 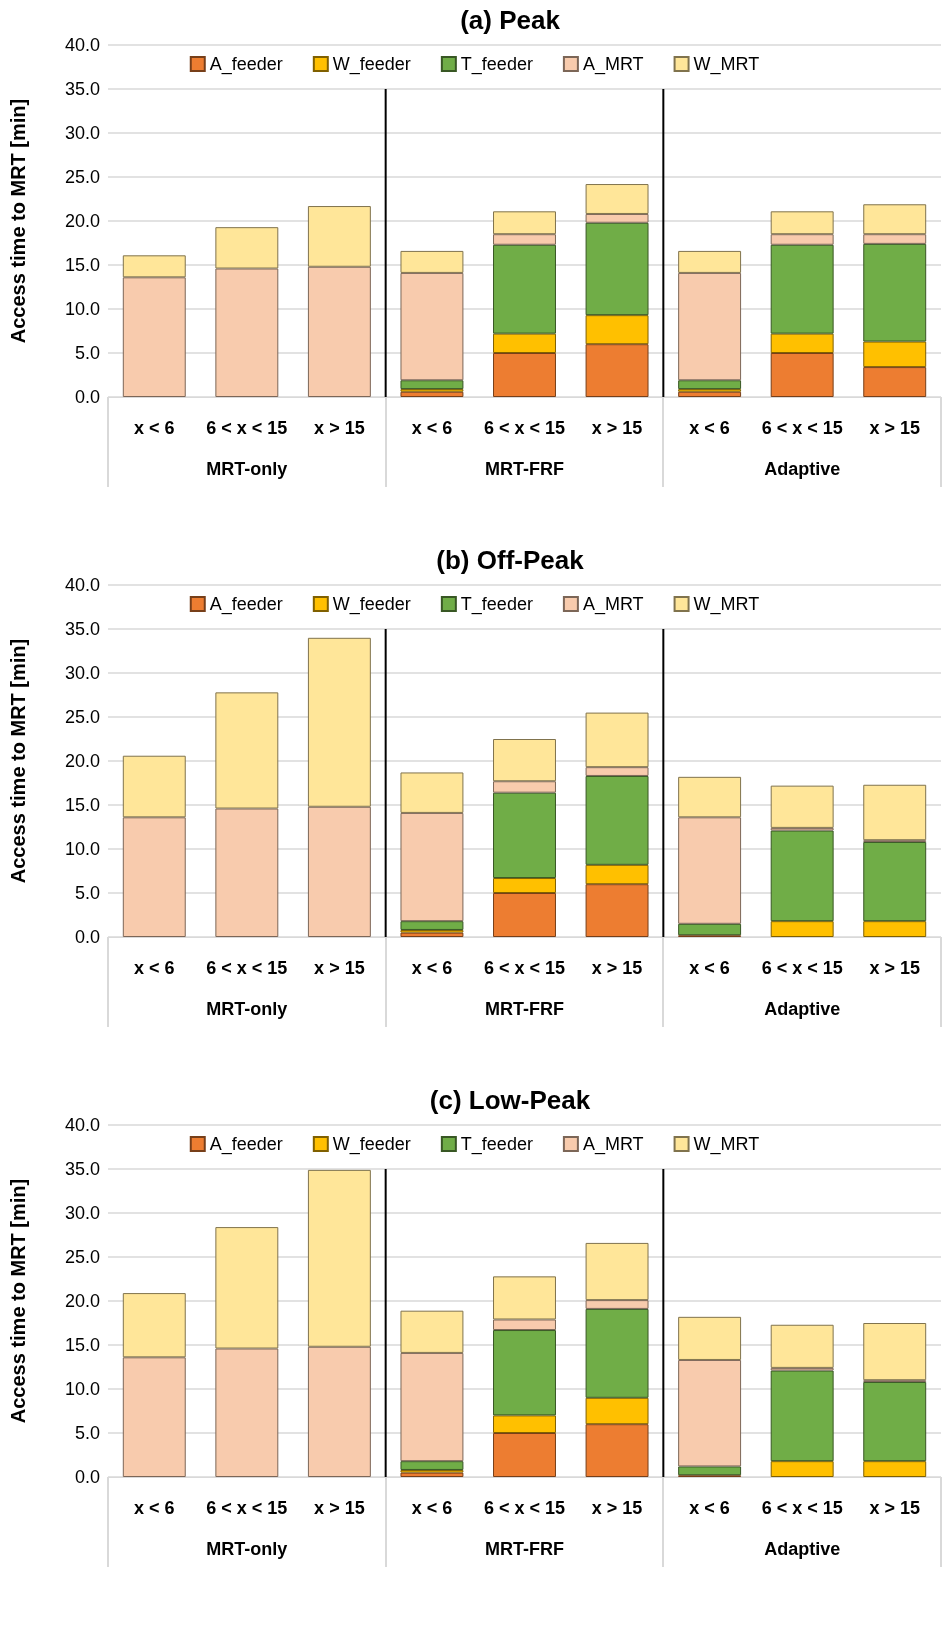 I want to click on y-tick-label: 40.0, so click(x=82, y=585).